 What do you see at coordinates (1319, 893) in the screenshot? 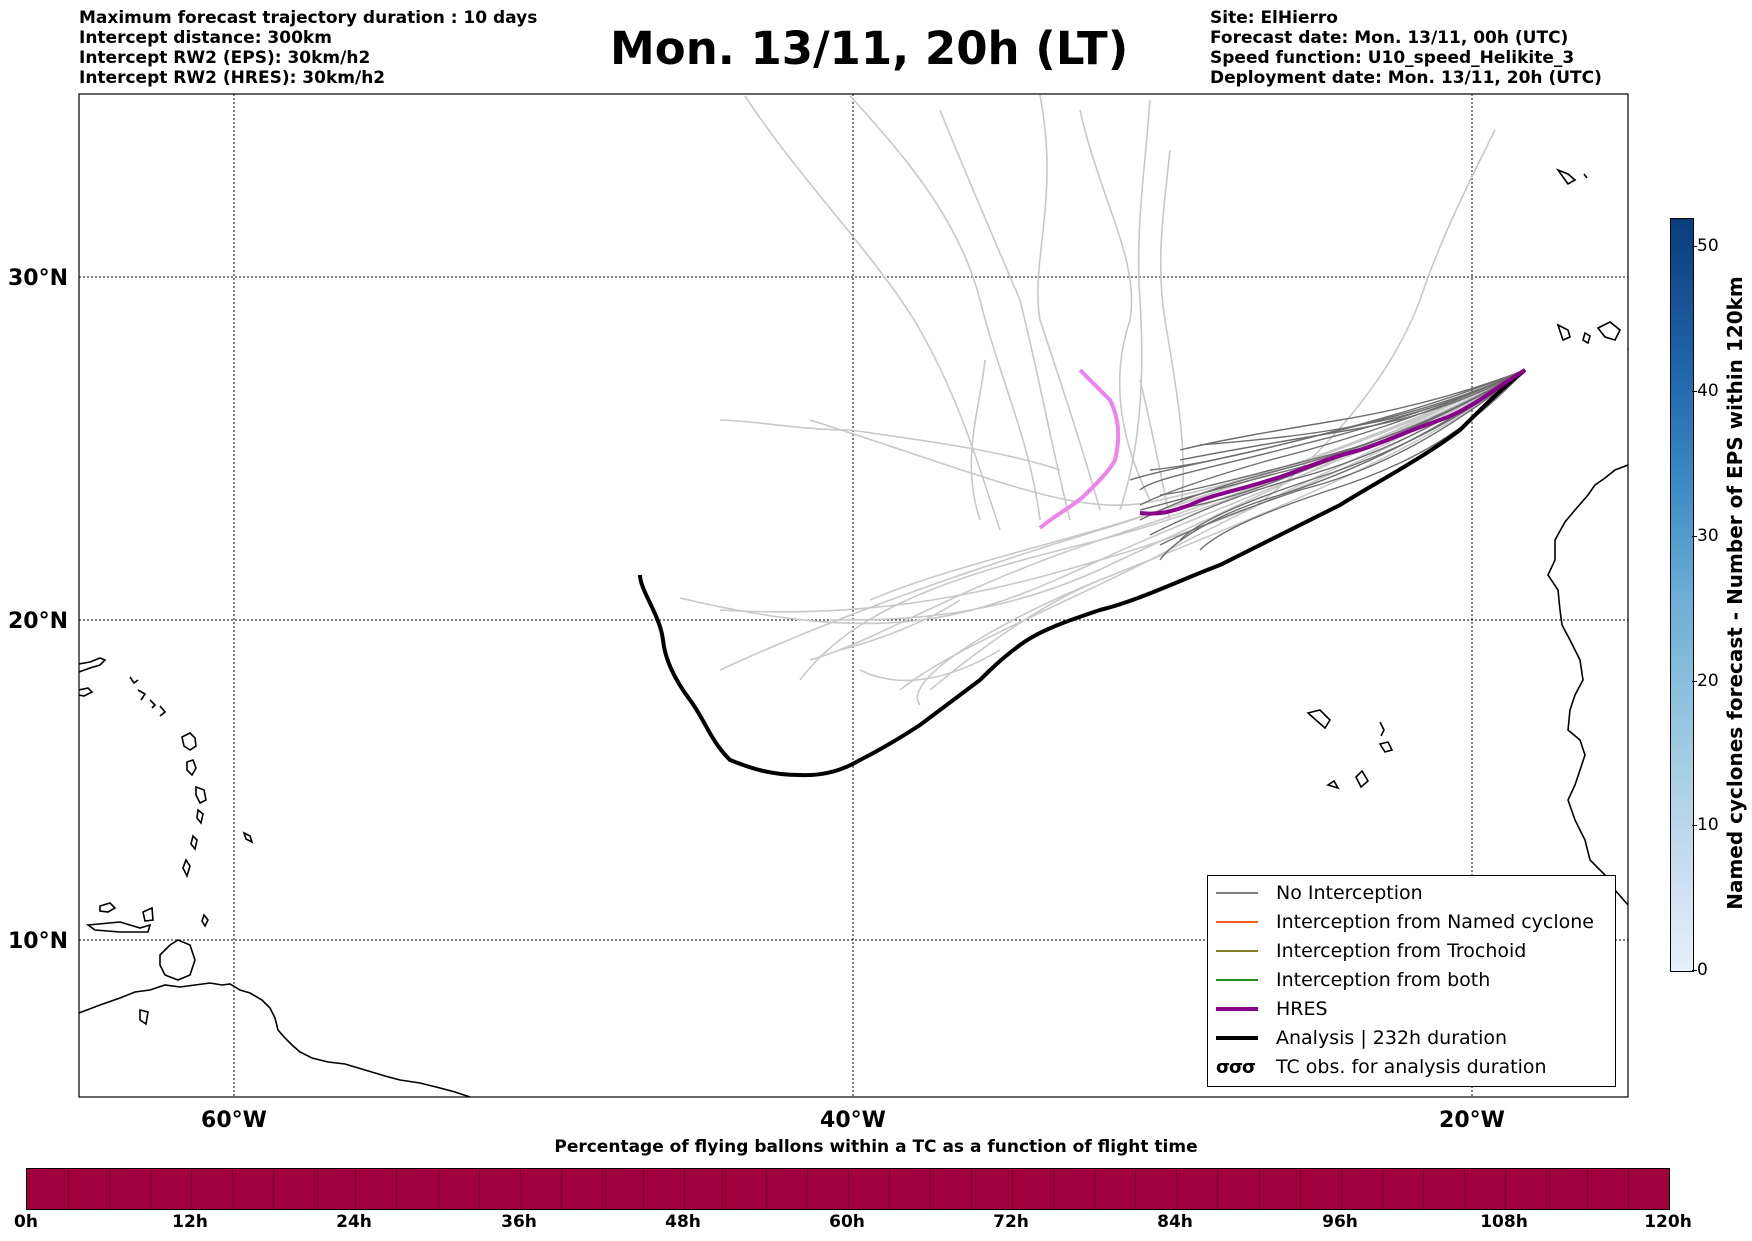
I see `legend-item-no-interception: No Interception` at bounding box center [1319, 893].